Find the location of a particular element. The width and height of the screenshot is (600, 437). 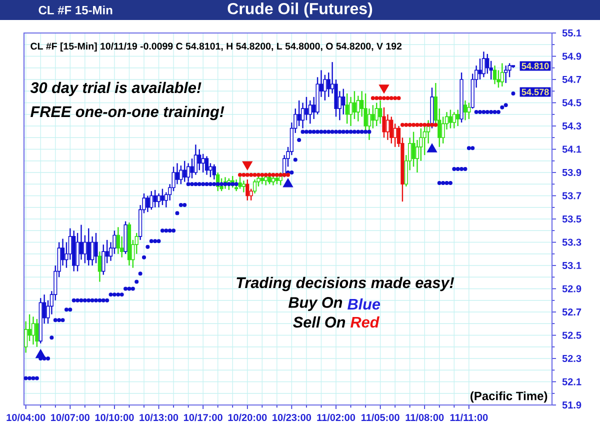

annotation: 30 day trial is available! is located at coordinates (116, 89).